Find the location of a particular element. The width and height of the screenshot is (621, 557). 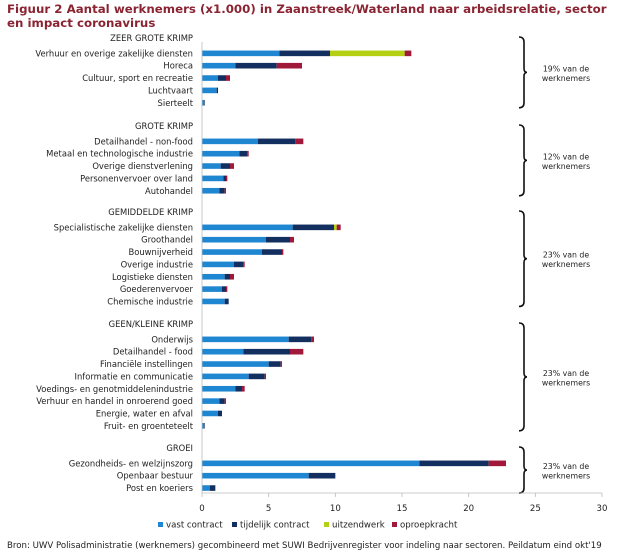

legend-label: uitzendwerk is located at coordinates (358, 526).